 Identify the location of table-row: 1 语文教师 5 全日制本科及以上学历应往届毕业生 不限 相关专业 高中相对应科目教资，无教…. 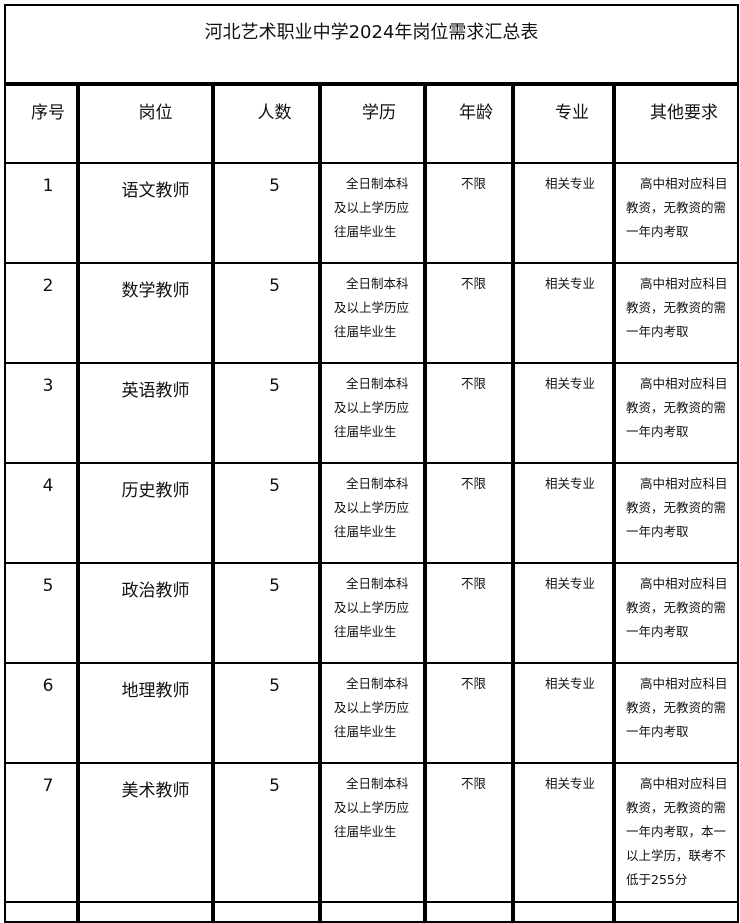
(371, 213).